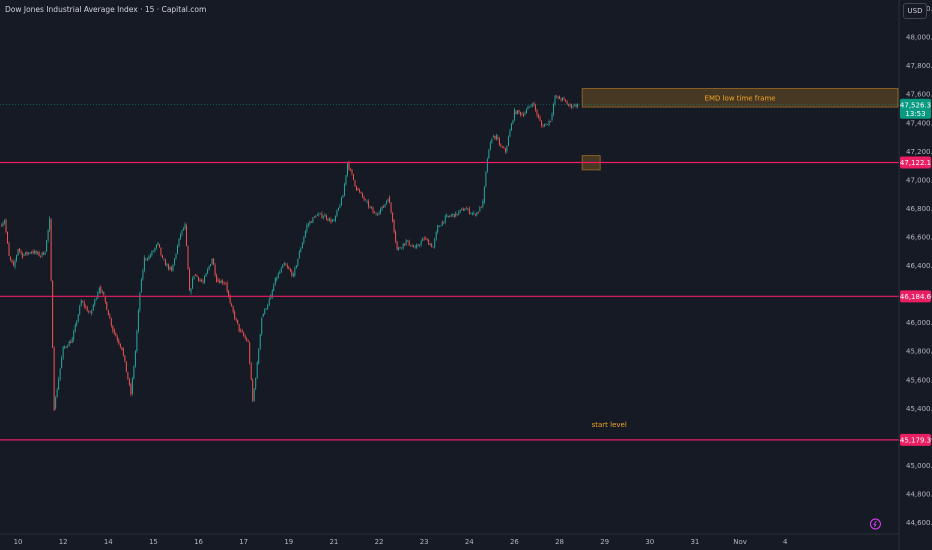 This screenshot has width=932, height=550. Describe the element at coordinates (919, 152) in the screenshot. I see `price-tick-label: 47,200.0` at that location.